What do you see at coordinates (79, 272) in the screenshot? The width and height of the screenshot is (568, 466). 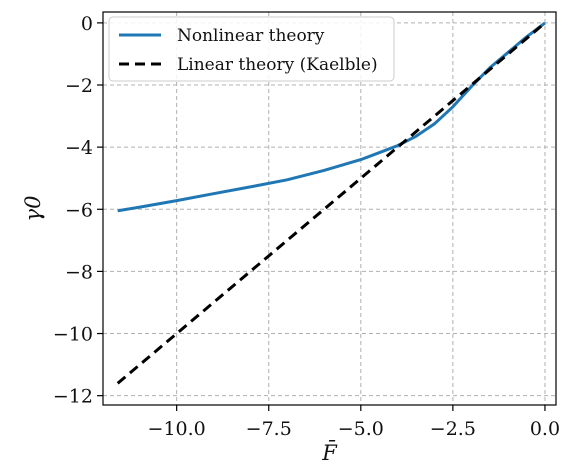 I see `y-tick-label: −8` at bounding box center [79, 272].